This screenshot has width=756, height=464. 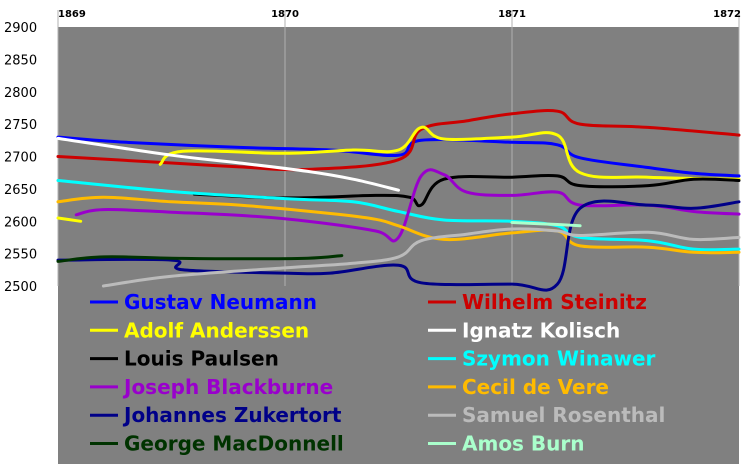 I want to click on y-tick-label: 2500, so click(x=20, y=287).